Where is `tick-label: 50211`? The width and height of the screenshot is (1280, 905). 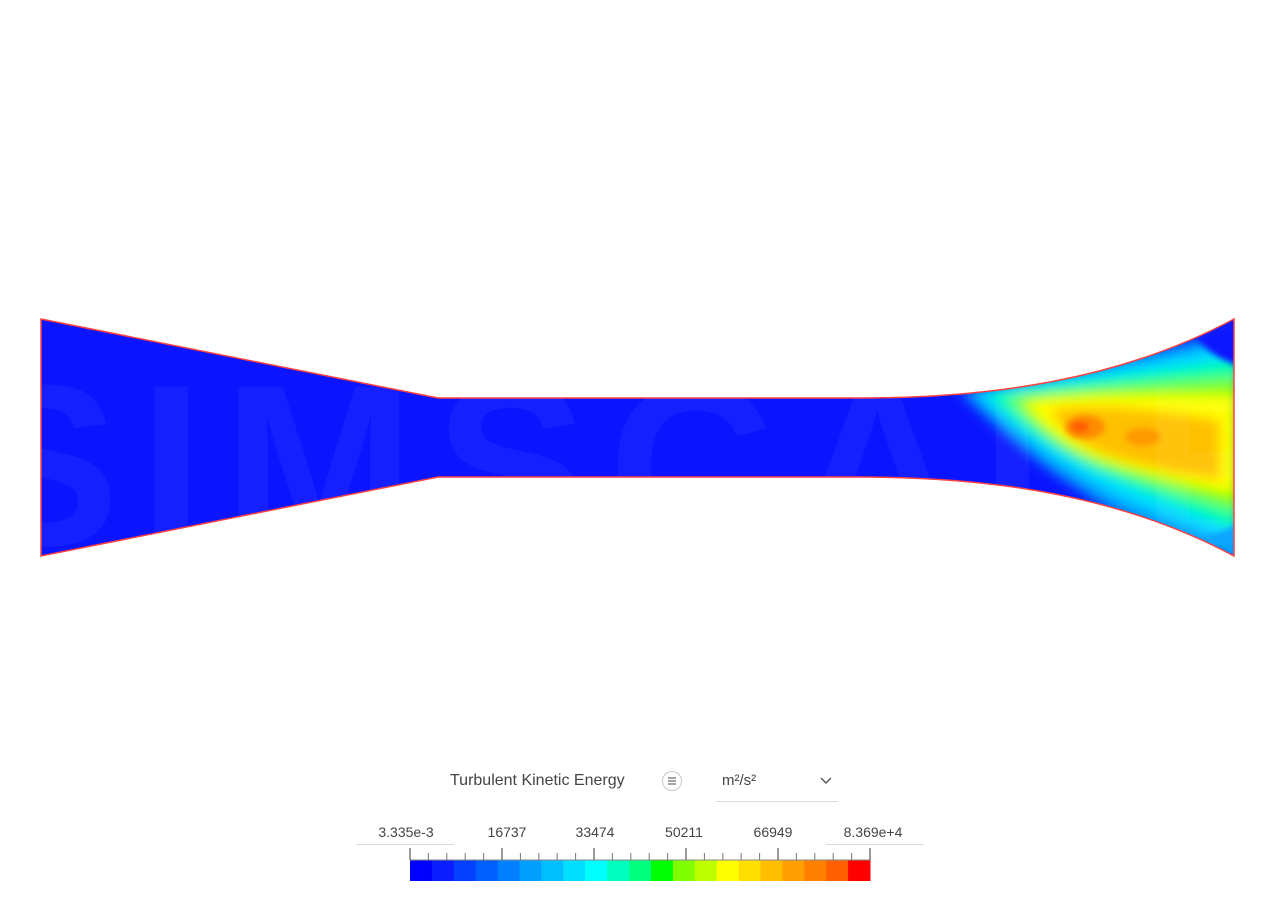 tick-label: 50211 is located at coordinates (684, 832).